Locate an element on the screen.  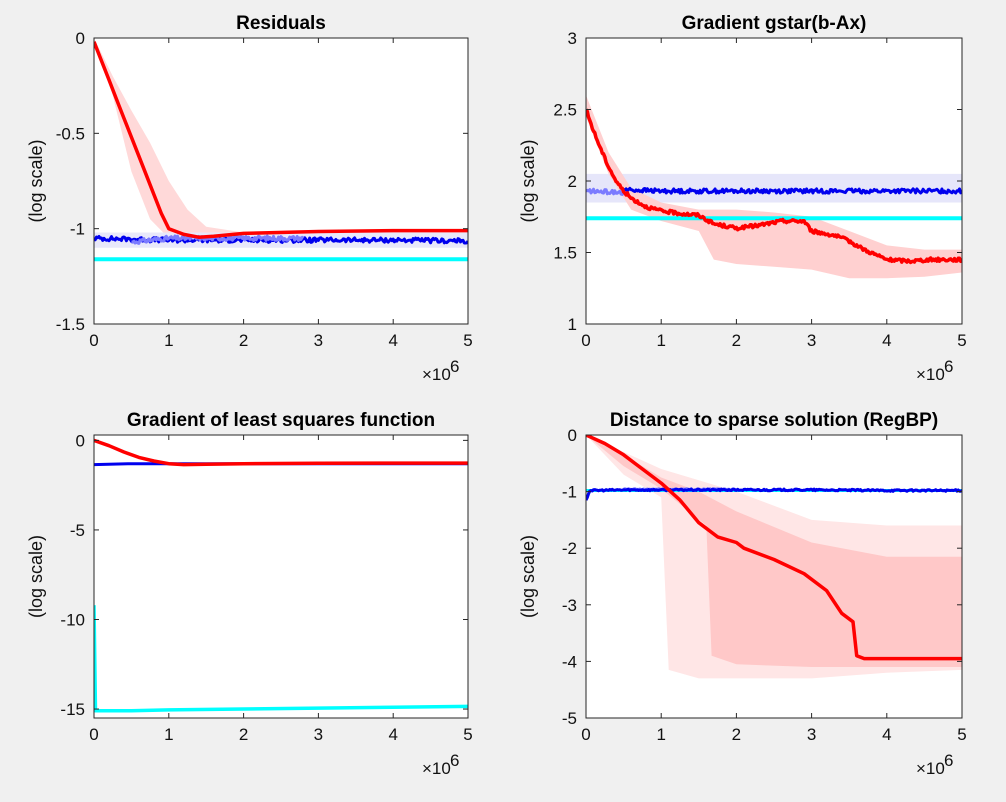
y-tick-label: 2 is located at coordinates (572, 181).